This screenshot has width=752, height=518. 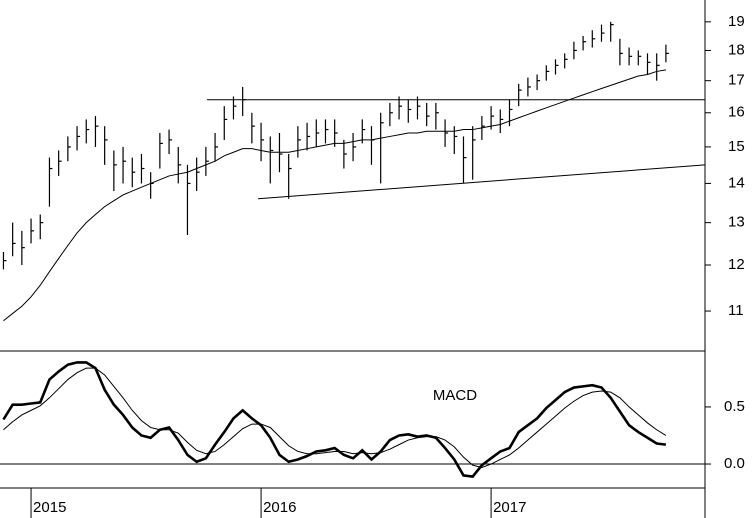 I want to click on y-tick-label: 15, so click(x=736, y=146).